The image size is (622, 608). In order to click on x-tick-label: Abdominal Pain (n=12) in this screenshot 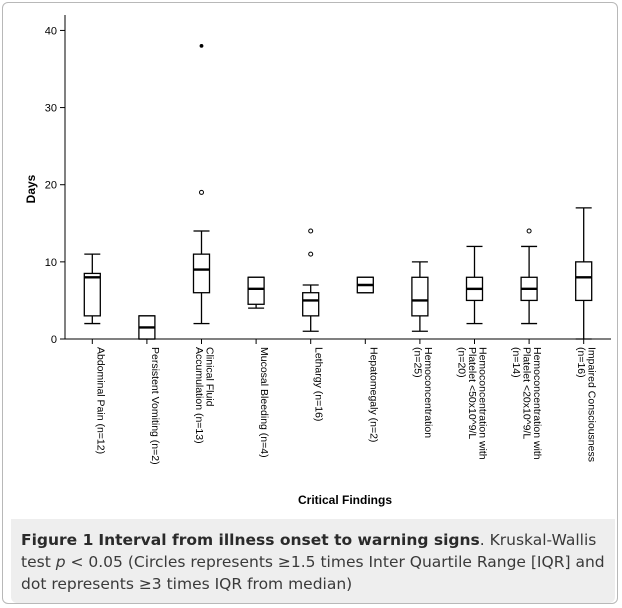, I will do `click(100, 400)`.